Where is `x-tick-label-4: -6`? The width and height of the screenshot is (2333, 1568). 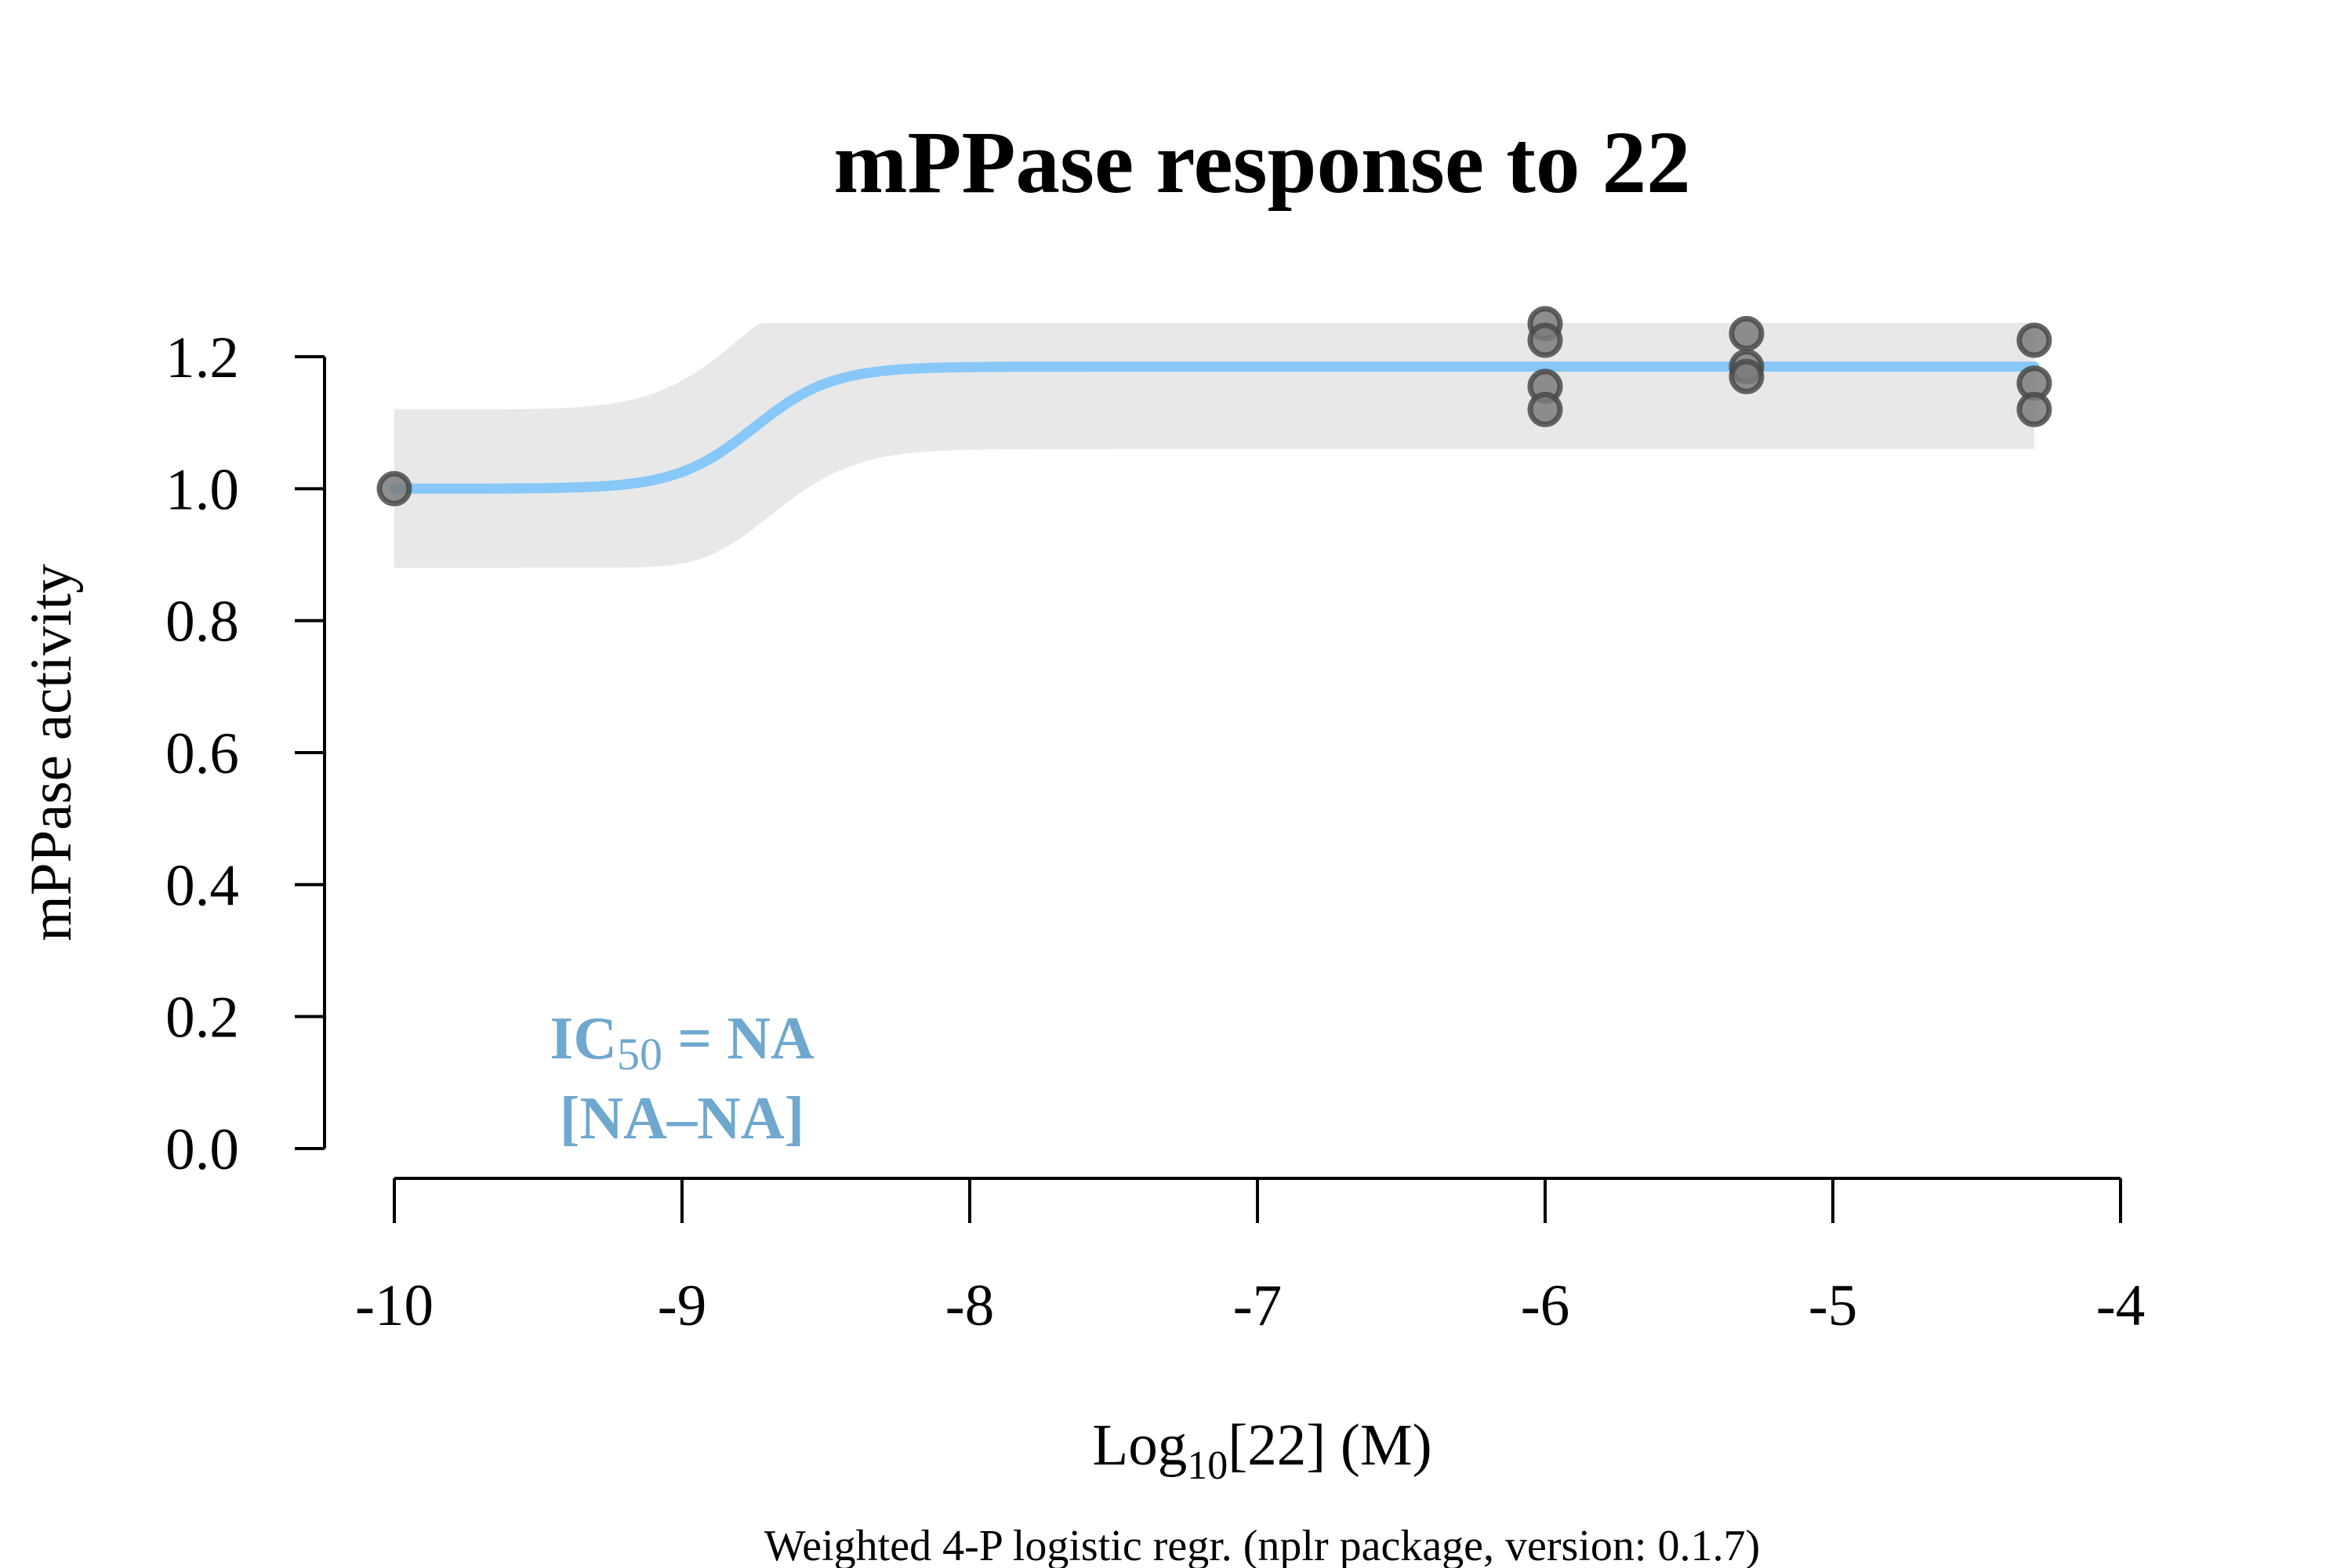 x-tick-label-4: -6 is located at coordinates (1545, 1305).